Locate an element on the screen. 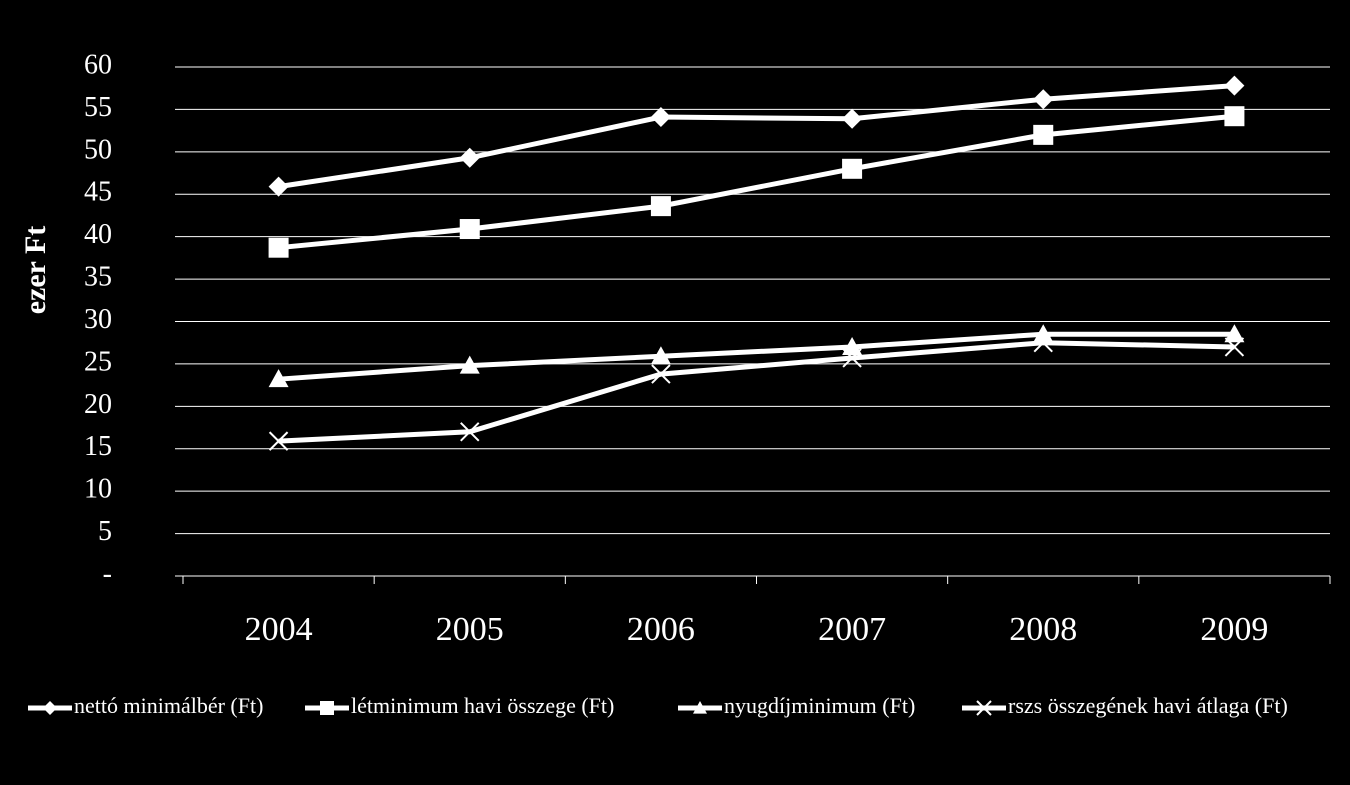  y-tick-label: 25 is located at coordinates (98, 361).